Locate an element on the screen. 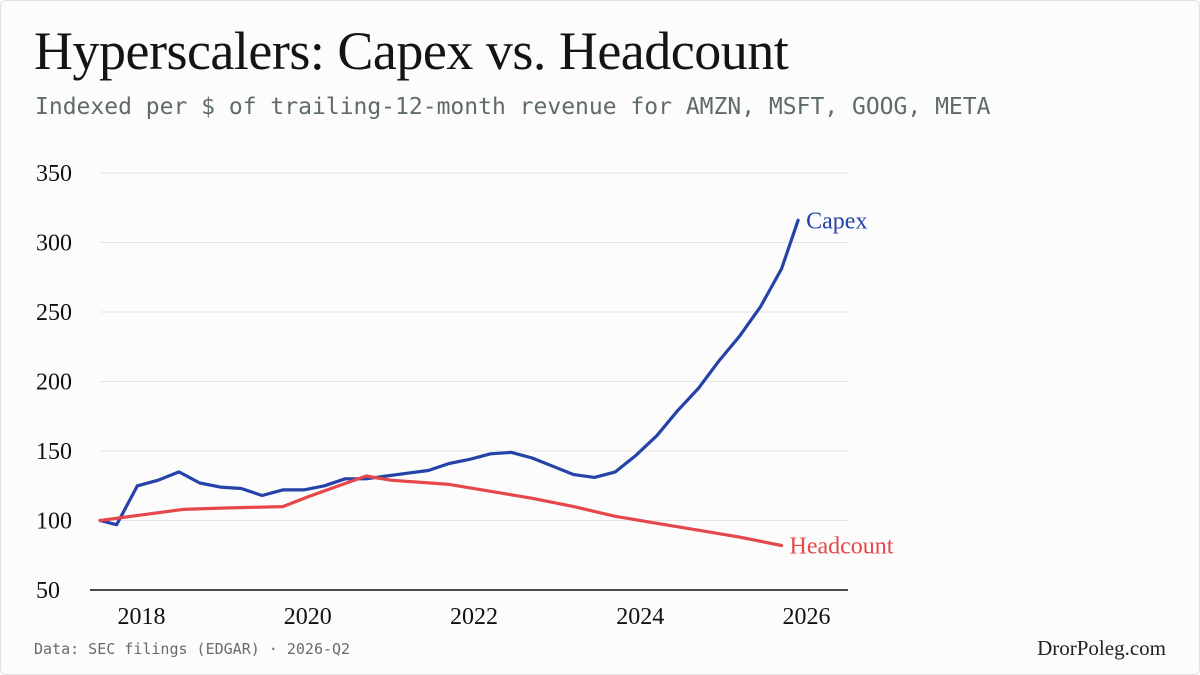  series-label-capex: Capex is located at coordinates (836, 221).